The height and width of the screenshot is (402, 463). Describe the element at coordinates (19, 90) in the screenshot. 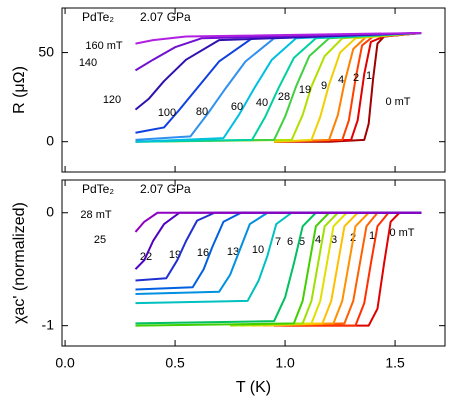

I see `y-axis-label: R (μΩ)` at that location.